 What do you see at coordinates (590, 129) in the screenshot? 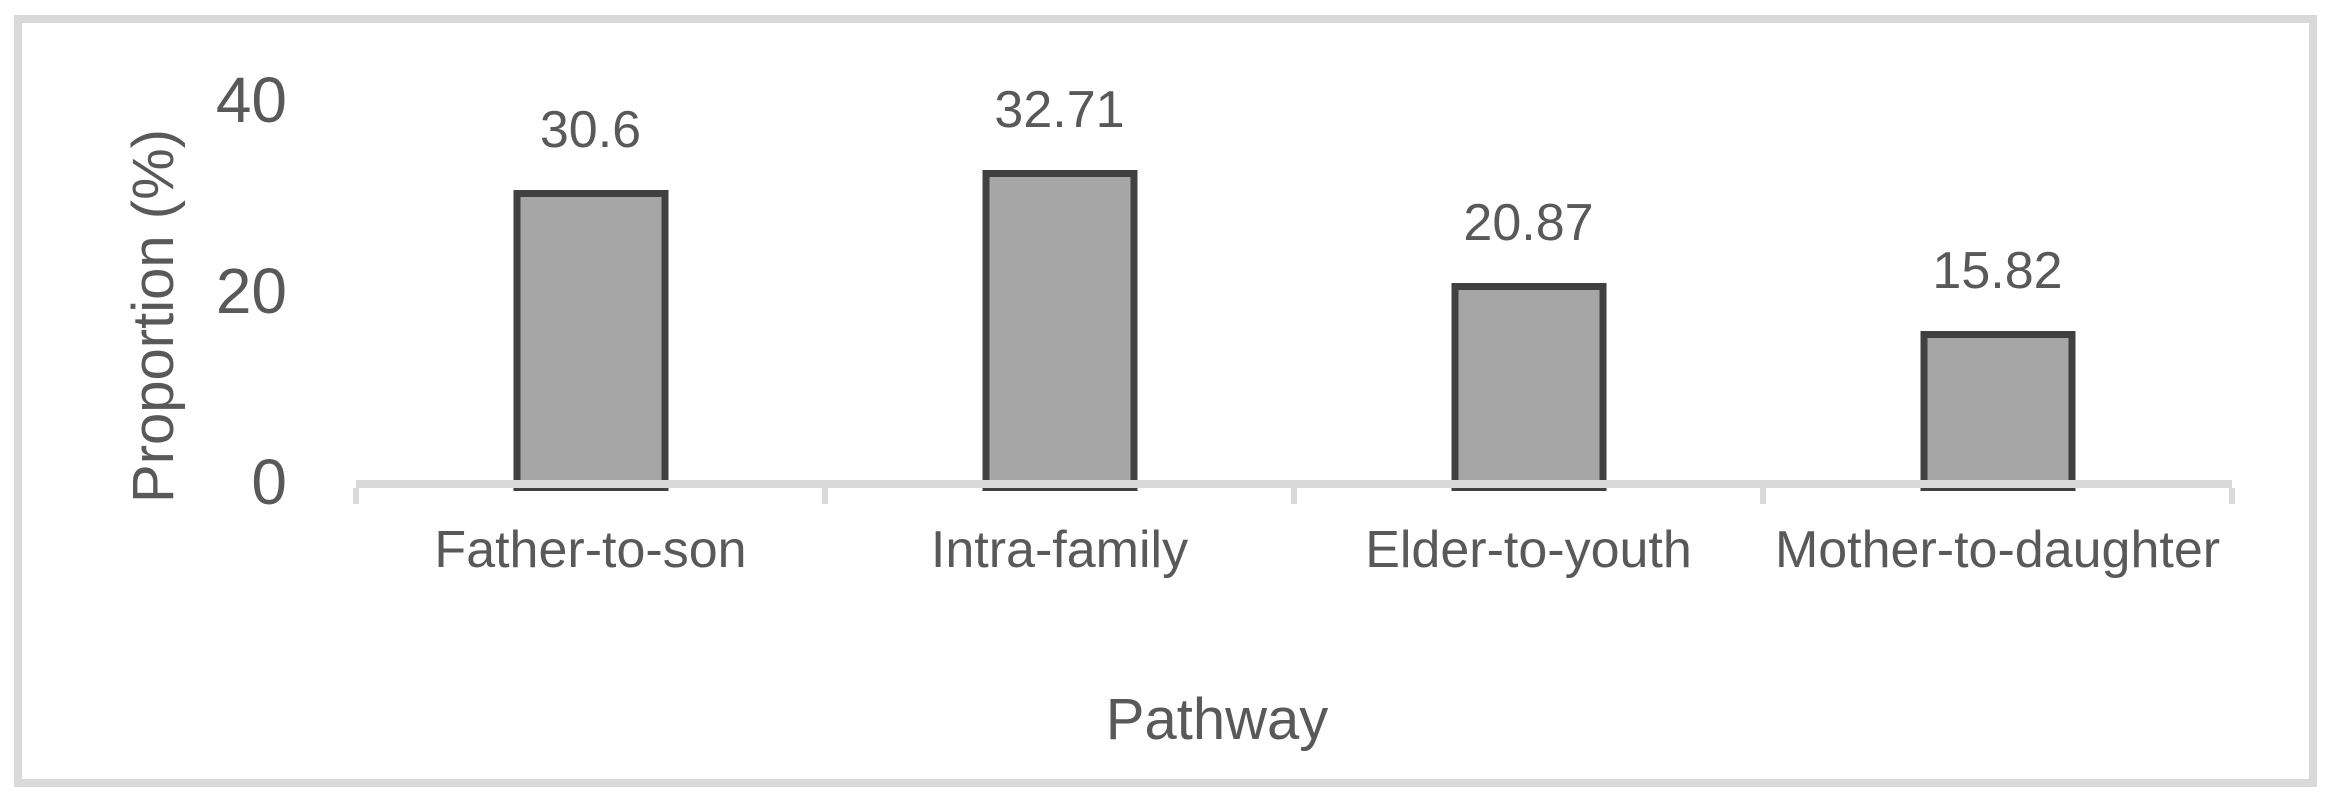
I see `bar-value-label: 30.6` at bounding box center [590, 129].